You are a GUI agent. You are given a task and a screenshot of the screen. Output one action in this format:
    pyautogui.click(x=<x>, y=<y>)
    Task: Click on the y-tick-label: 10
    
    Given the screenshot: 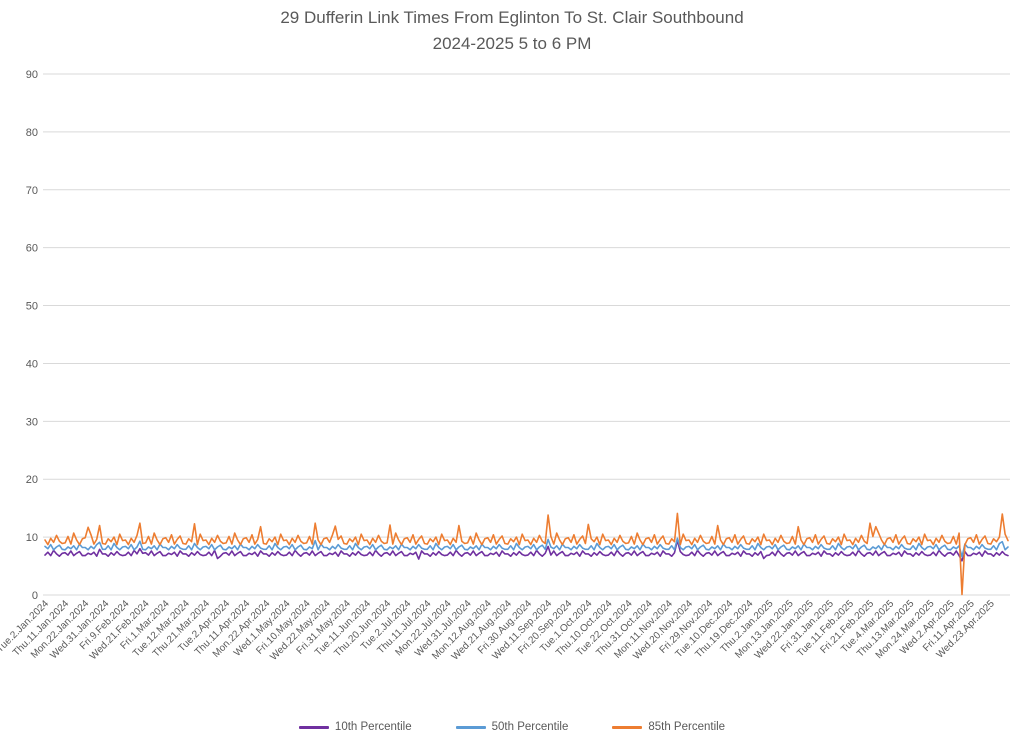 What is the action you would take?
    pyautogui.click(x=32, y=538)
    